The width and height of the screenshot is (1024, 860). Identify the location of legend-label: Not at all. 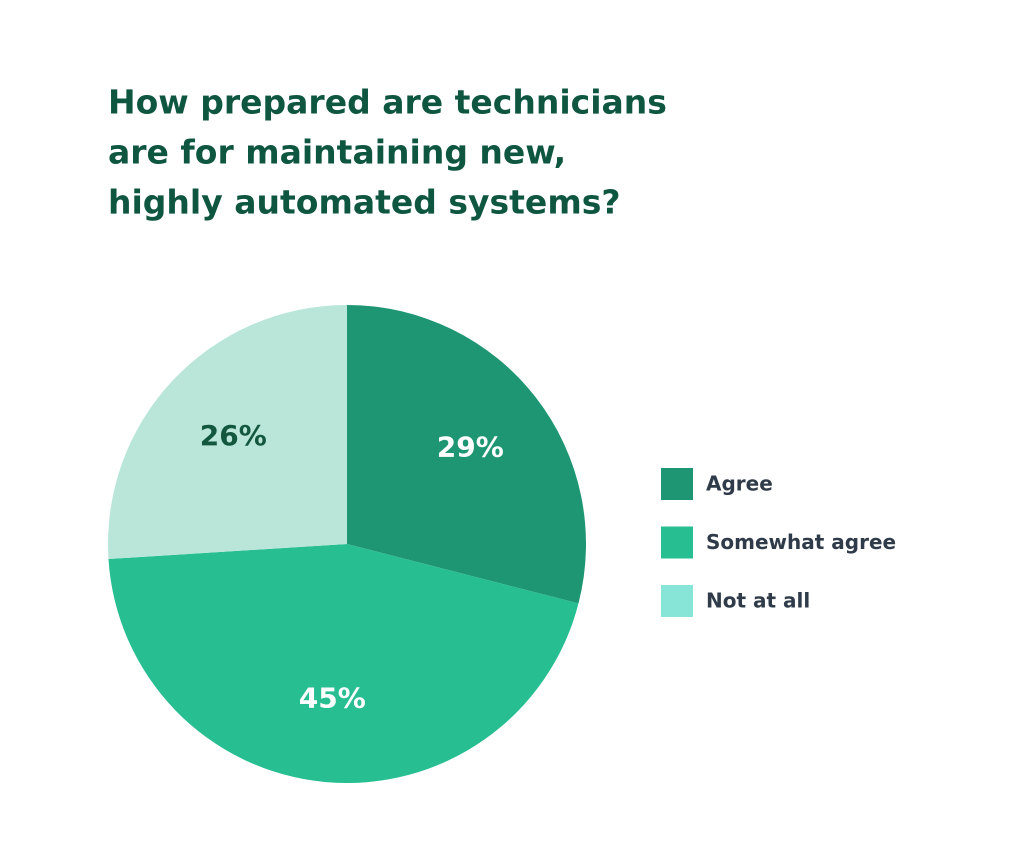
(758, 601).